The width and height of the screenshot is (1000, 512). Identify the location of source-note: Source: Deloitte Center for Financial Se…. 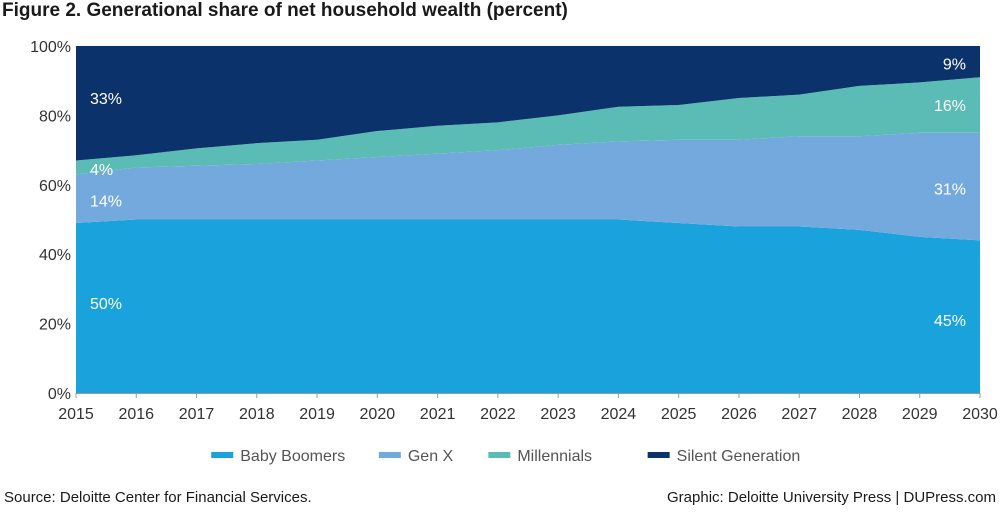
(158, 497).